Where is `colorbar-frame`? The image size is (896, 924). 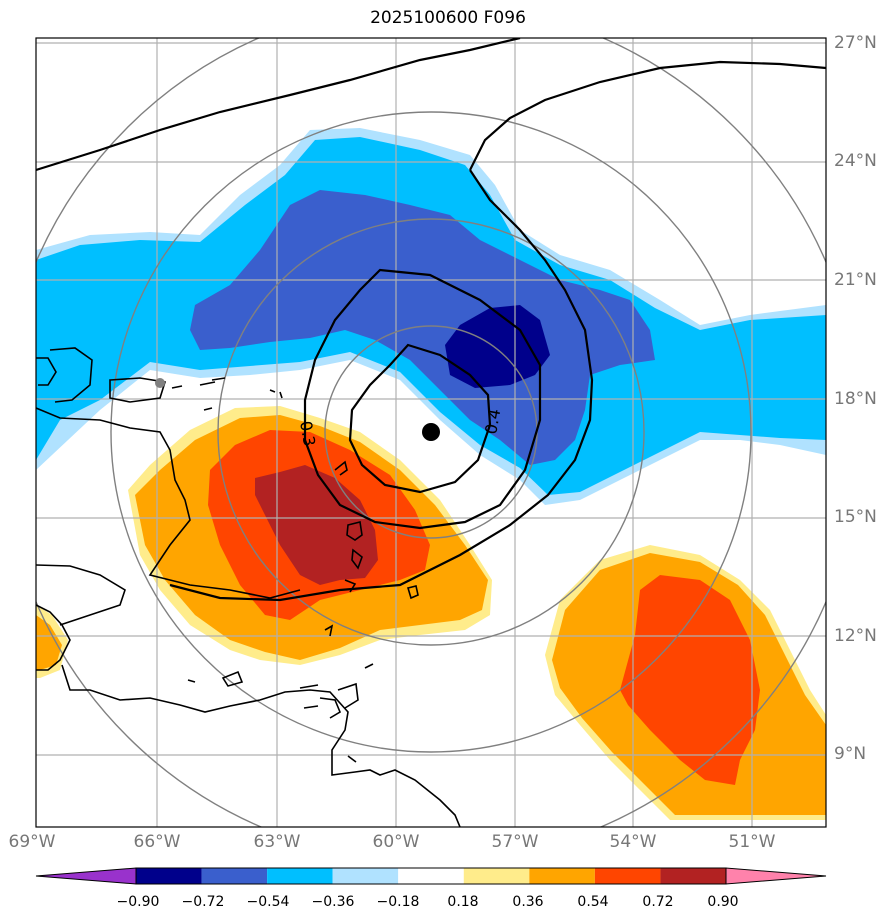
colorbar-frame is located at coordinates (431, 876).